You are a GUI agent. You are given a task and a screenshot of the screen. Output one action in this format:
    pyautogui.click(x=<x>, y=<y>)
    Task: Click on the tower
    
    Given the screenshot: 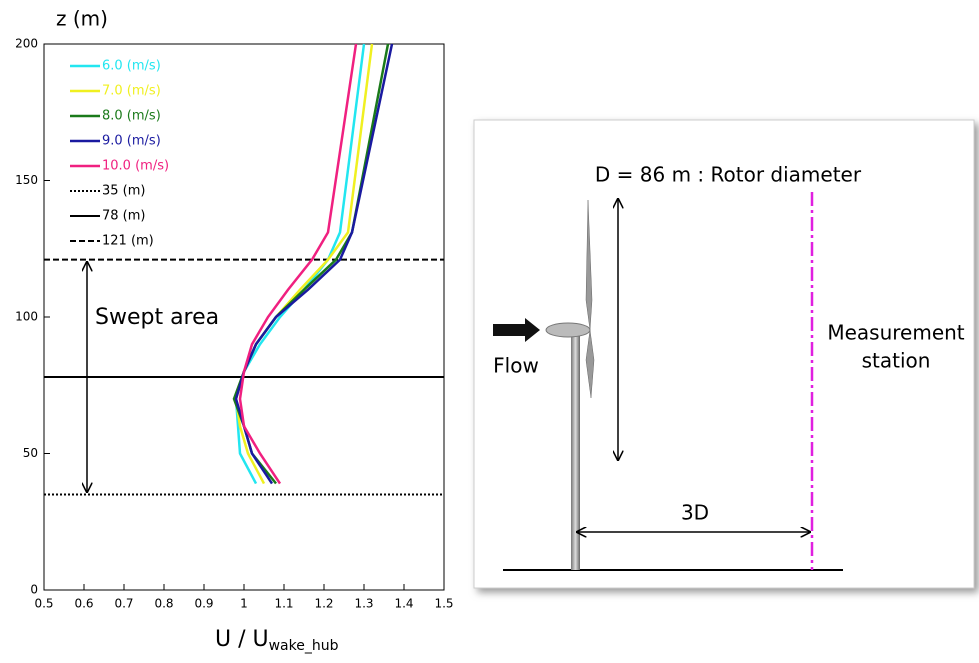 What is the action you would take?
    pyautogui.click(x=575, y=450)
    